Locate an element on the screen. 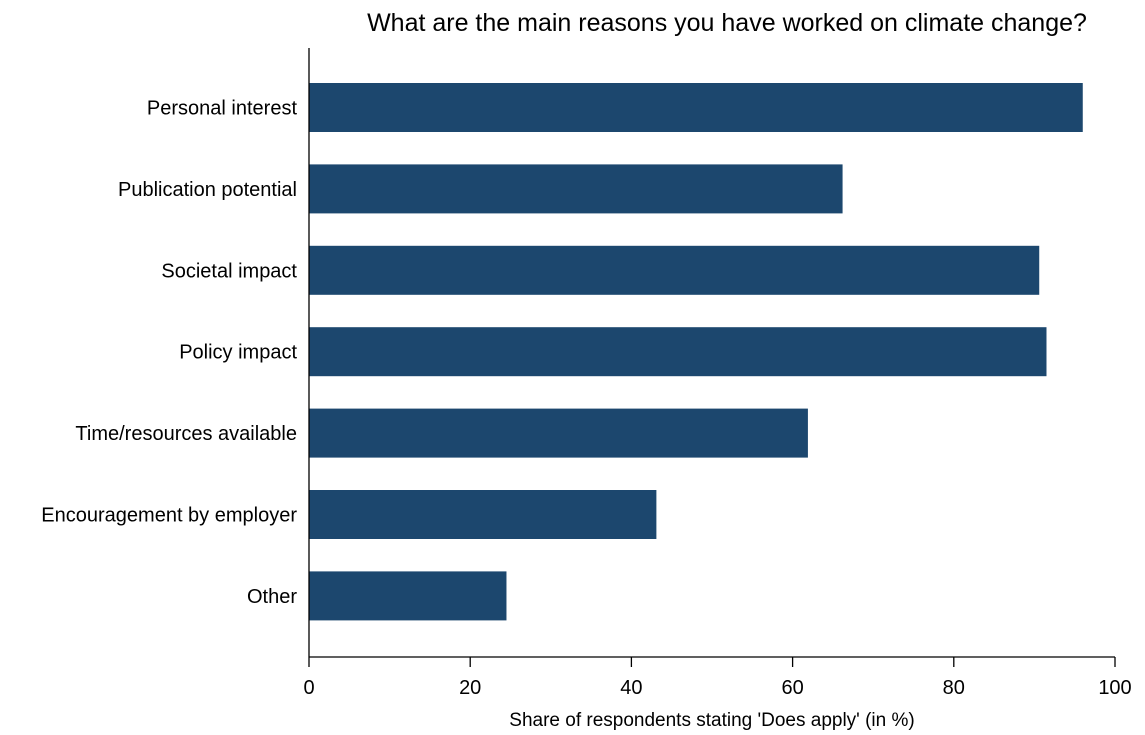 This screenshot has height=735, width=1145. x-tick-label: 20 is located at coordinates (470, 688).